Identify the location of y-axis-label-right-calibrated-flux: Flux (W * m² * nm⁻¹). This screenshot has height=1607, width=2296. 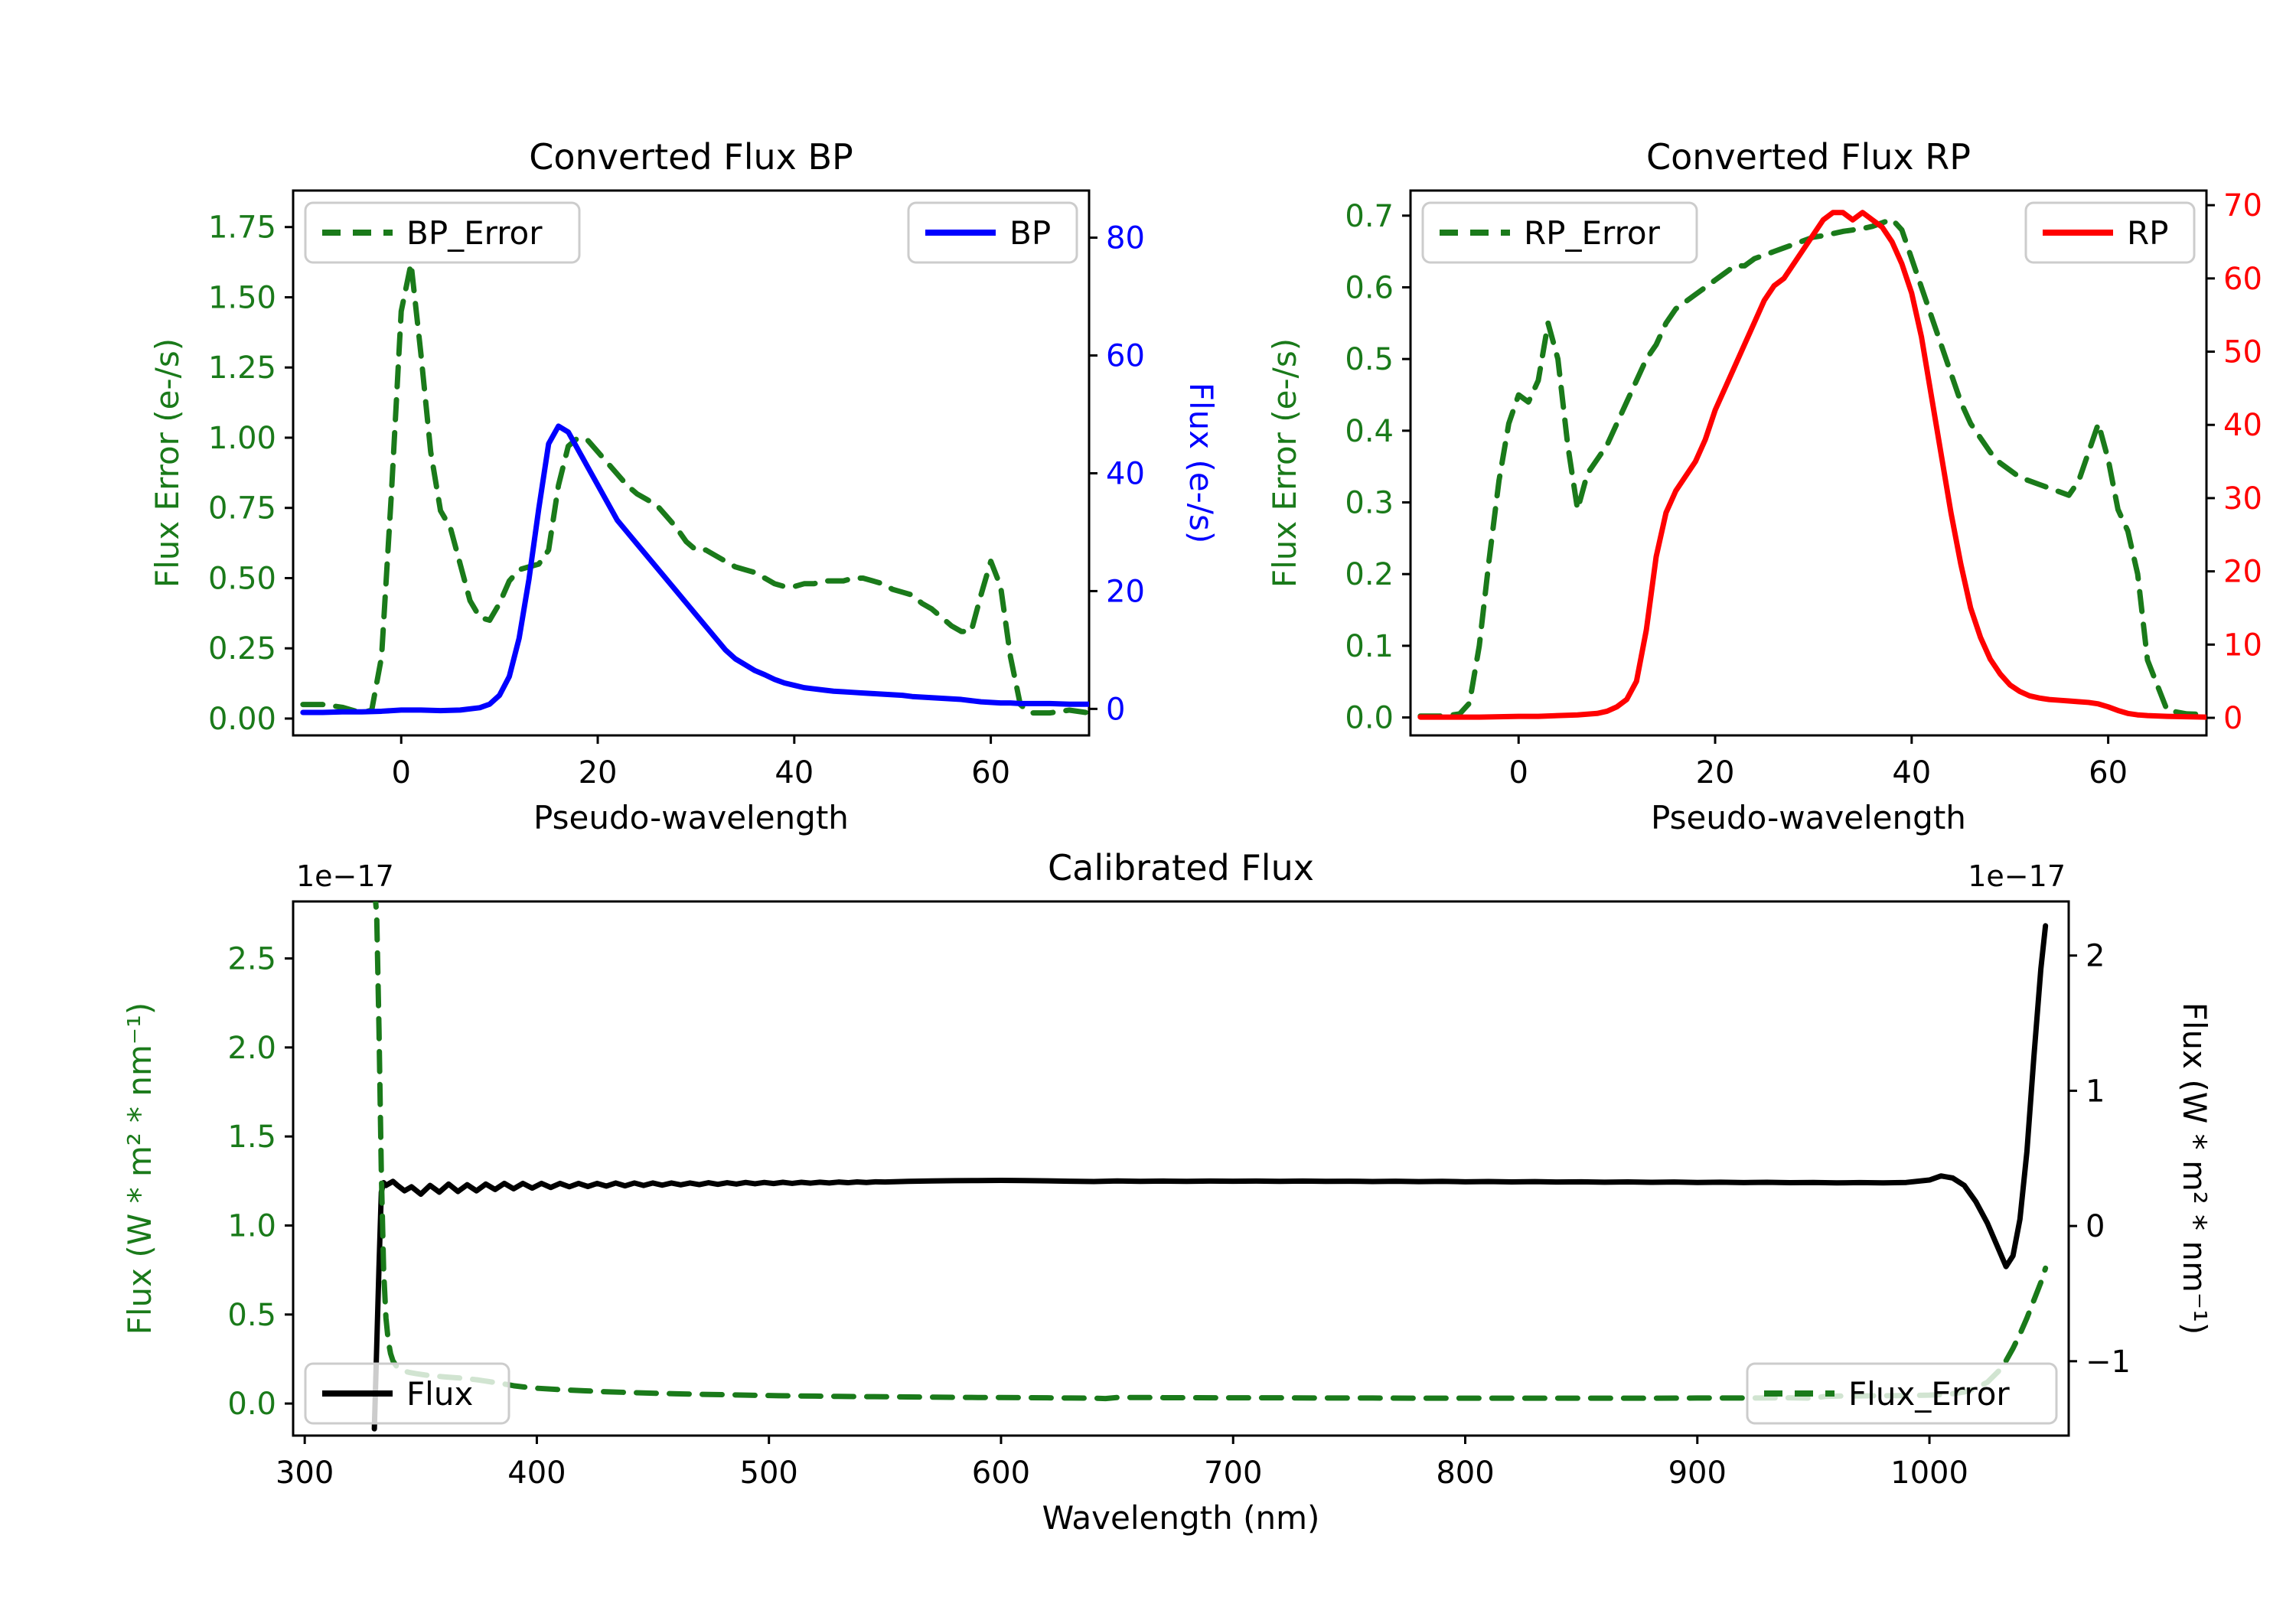
(2194, 1168).